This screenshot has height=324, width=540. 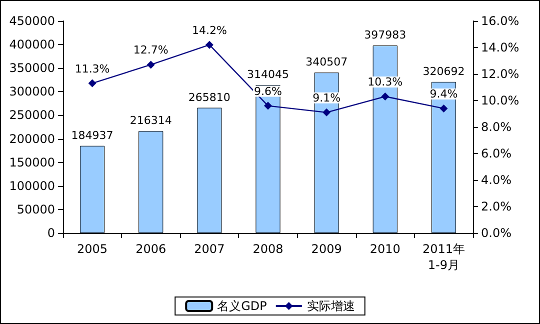 I want to click on legend-label: 名义GDP, so click(x=242, y=306).